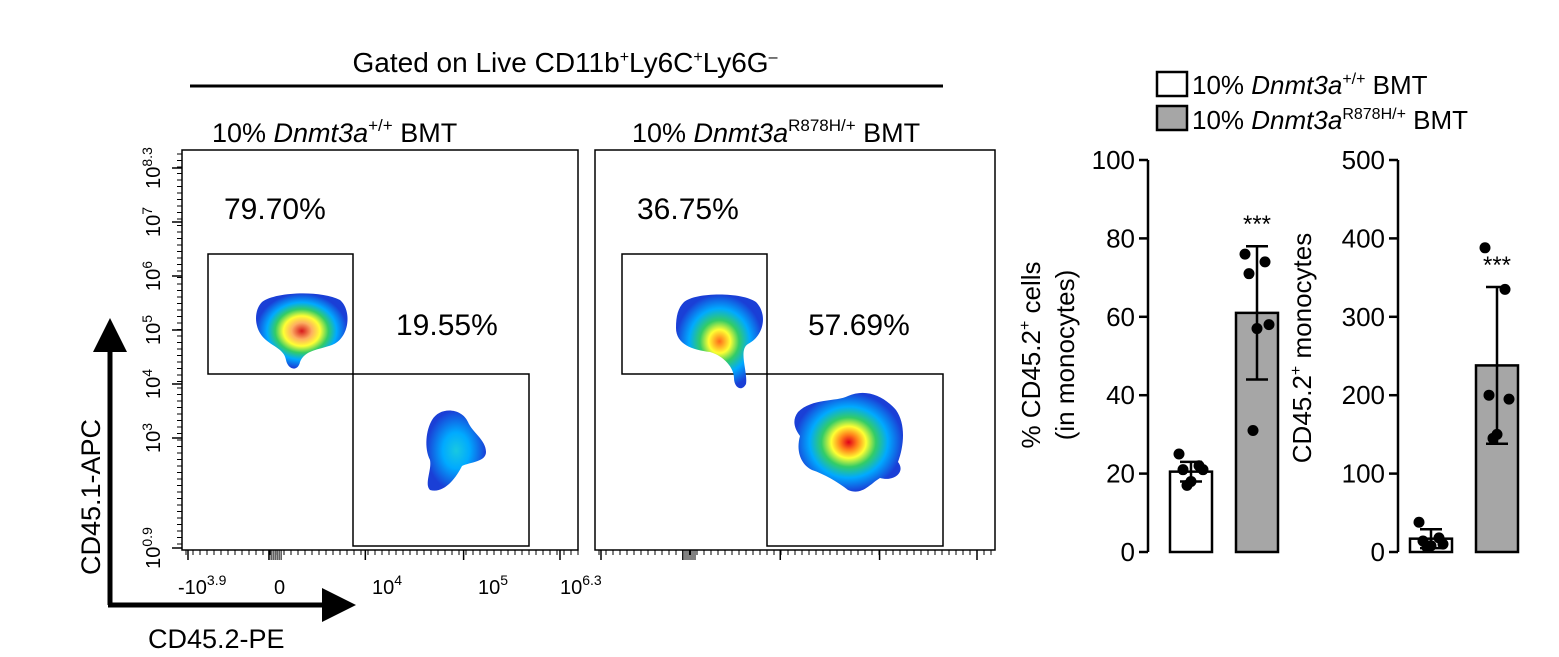 Image resolution: width=1559 pixels, height=657 pixels. Describe the element at coordinates (1302, 348) in the screenshot. I see `chart1-ylabel: CD45.2+ monocytes` at that location.